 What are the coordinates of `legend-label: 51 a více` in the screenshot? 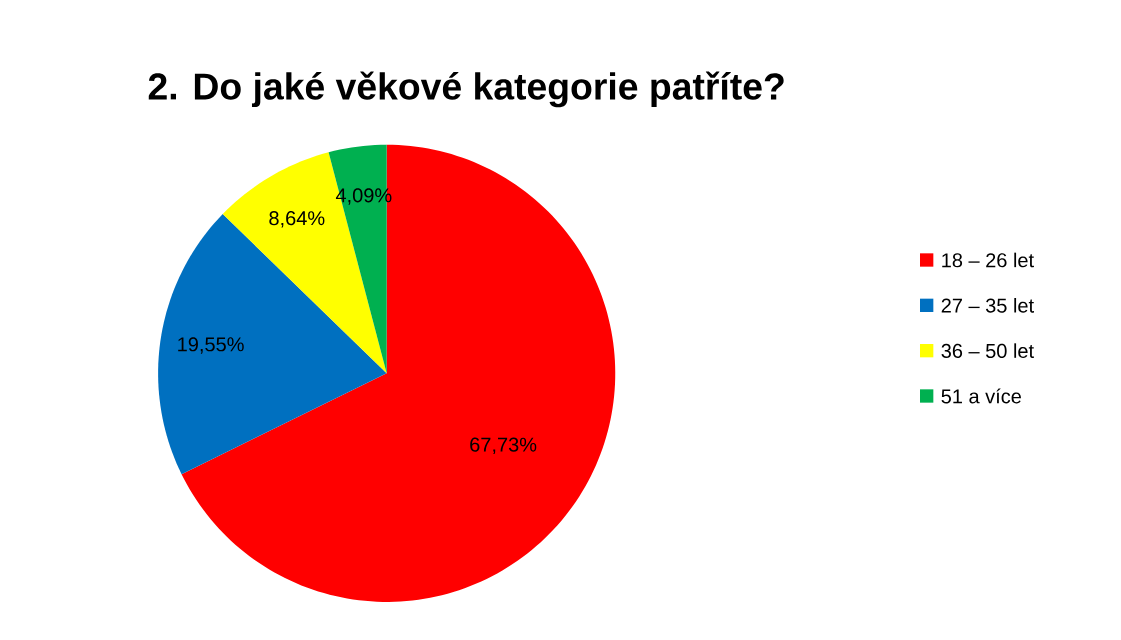 It's located at (981, 396).